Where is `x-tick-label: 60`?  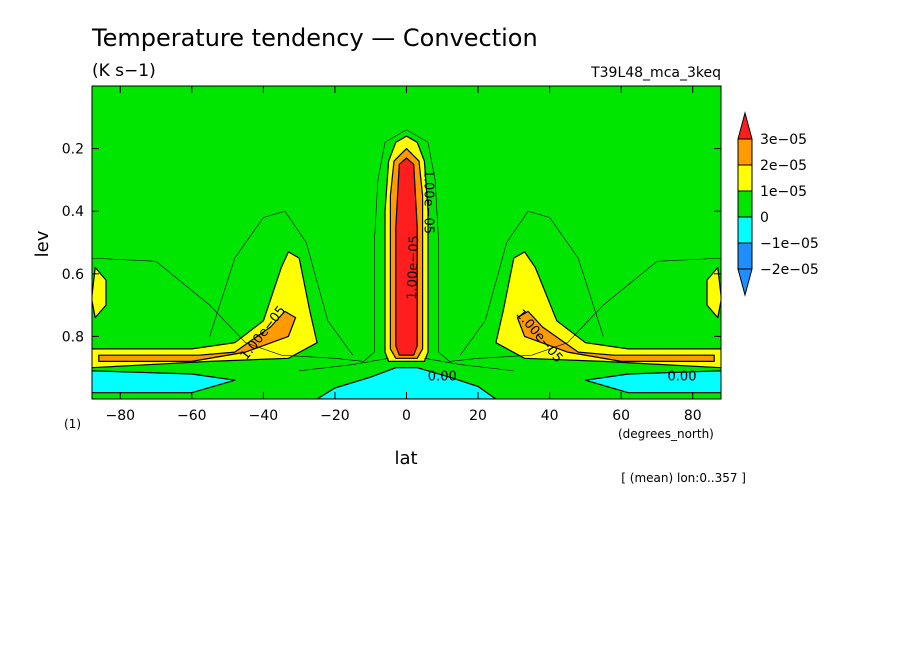 x-tick-label: 60 is located at coordinates (621, 416).